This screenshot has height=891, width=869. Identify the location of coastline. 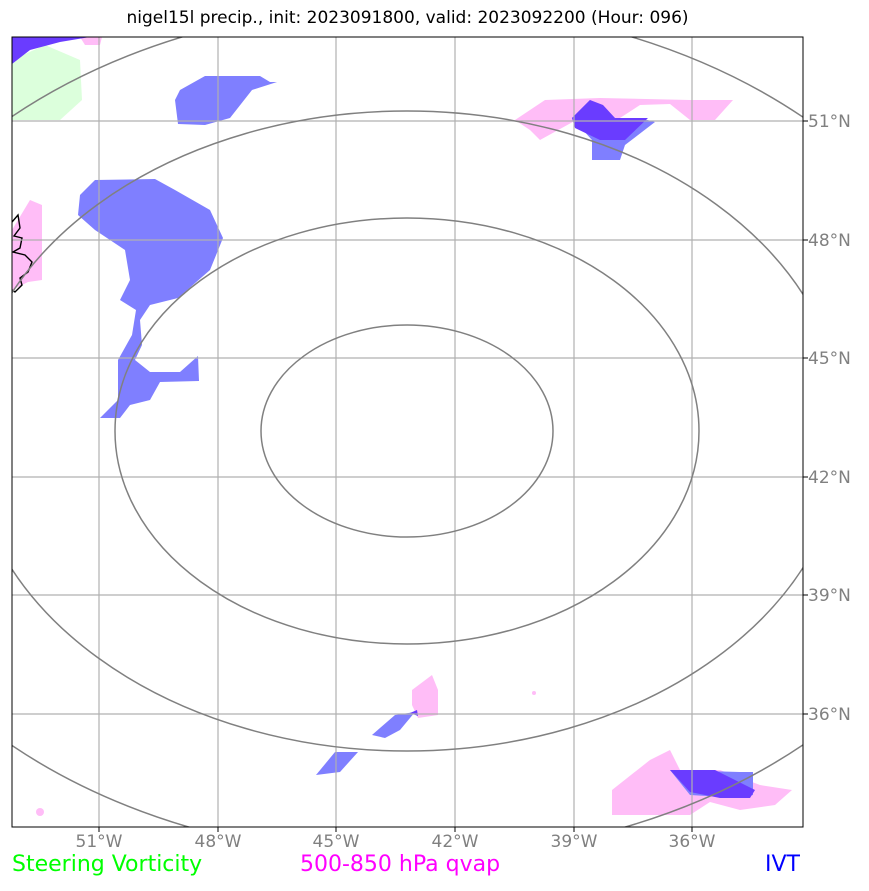
(22, 253).